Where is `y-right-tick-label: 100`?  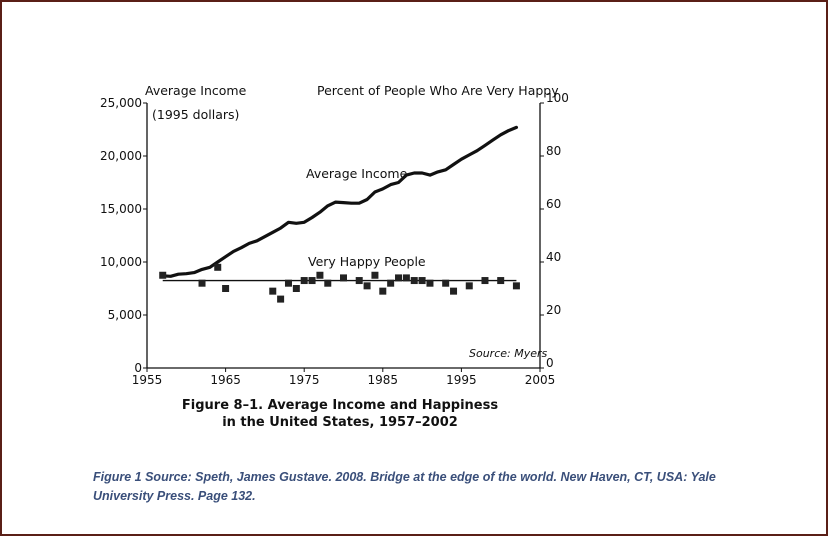 y-right-tick-label: 100 is located at coordinates (557, 98).